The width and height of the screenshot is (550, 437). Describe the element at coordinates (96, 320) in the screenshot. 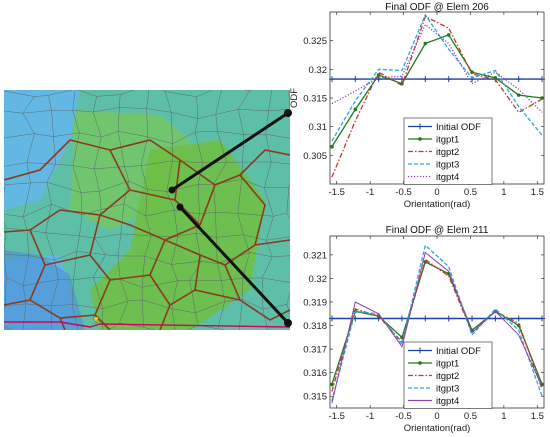

I see `marker-triangle-icon` at that location.